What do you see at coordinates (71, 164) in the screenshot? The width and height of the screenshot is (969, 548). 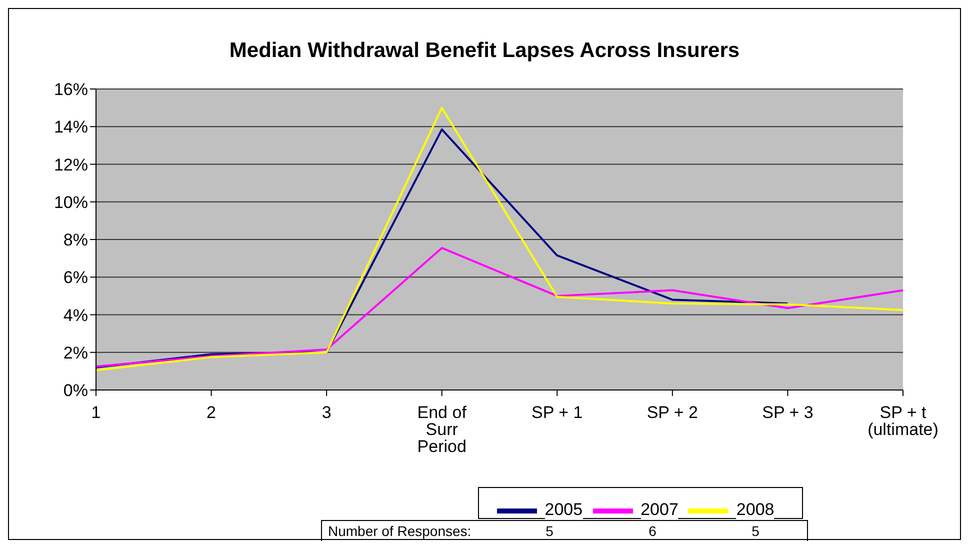 I see `y-tick-label: 12%` at bounding box center [71, 164].